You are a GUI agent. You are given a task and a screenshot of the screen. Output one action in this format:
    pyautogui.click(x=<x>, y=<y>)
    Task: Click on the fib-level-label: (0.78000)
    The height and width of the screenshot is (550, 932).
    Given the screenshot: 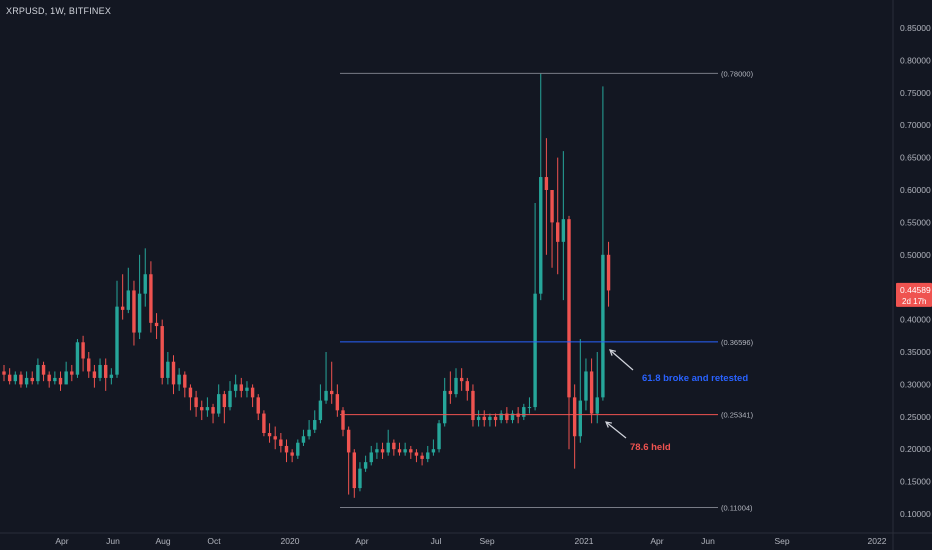 What is the action you would take?
    pyautogui.click(x=737, y=73)
    